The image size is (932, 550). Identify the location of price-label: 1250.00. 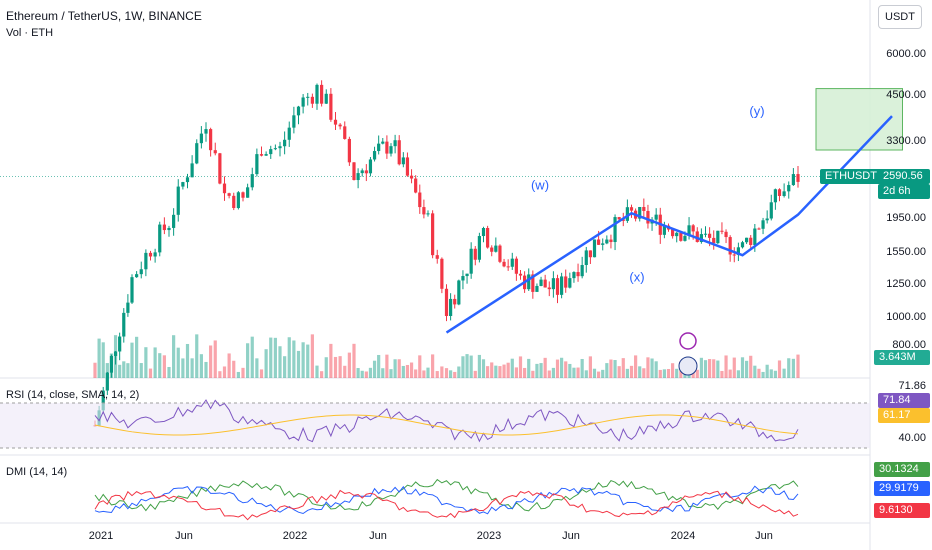
(906, 284).